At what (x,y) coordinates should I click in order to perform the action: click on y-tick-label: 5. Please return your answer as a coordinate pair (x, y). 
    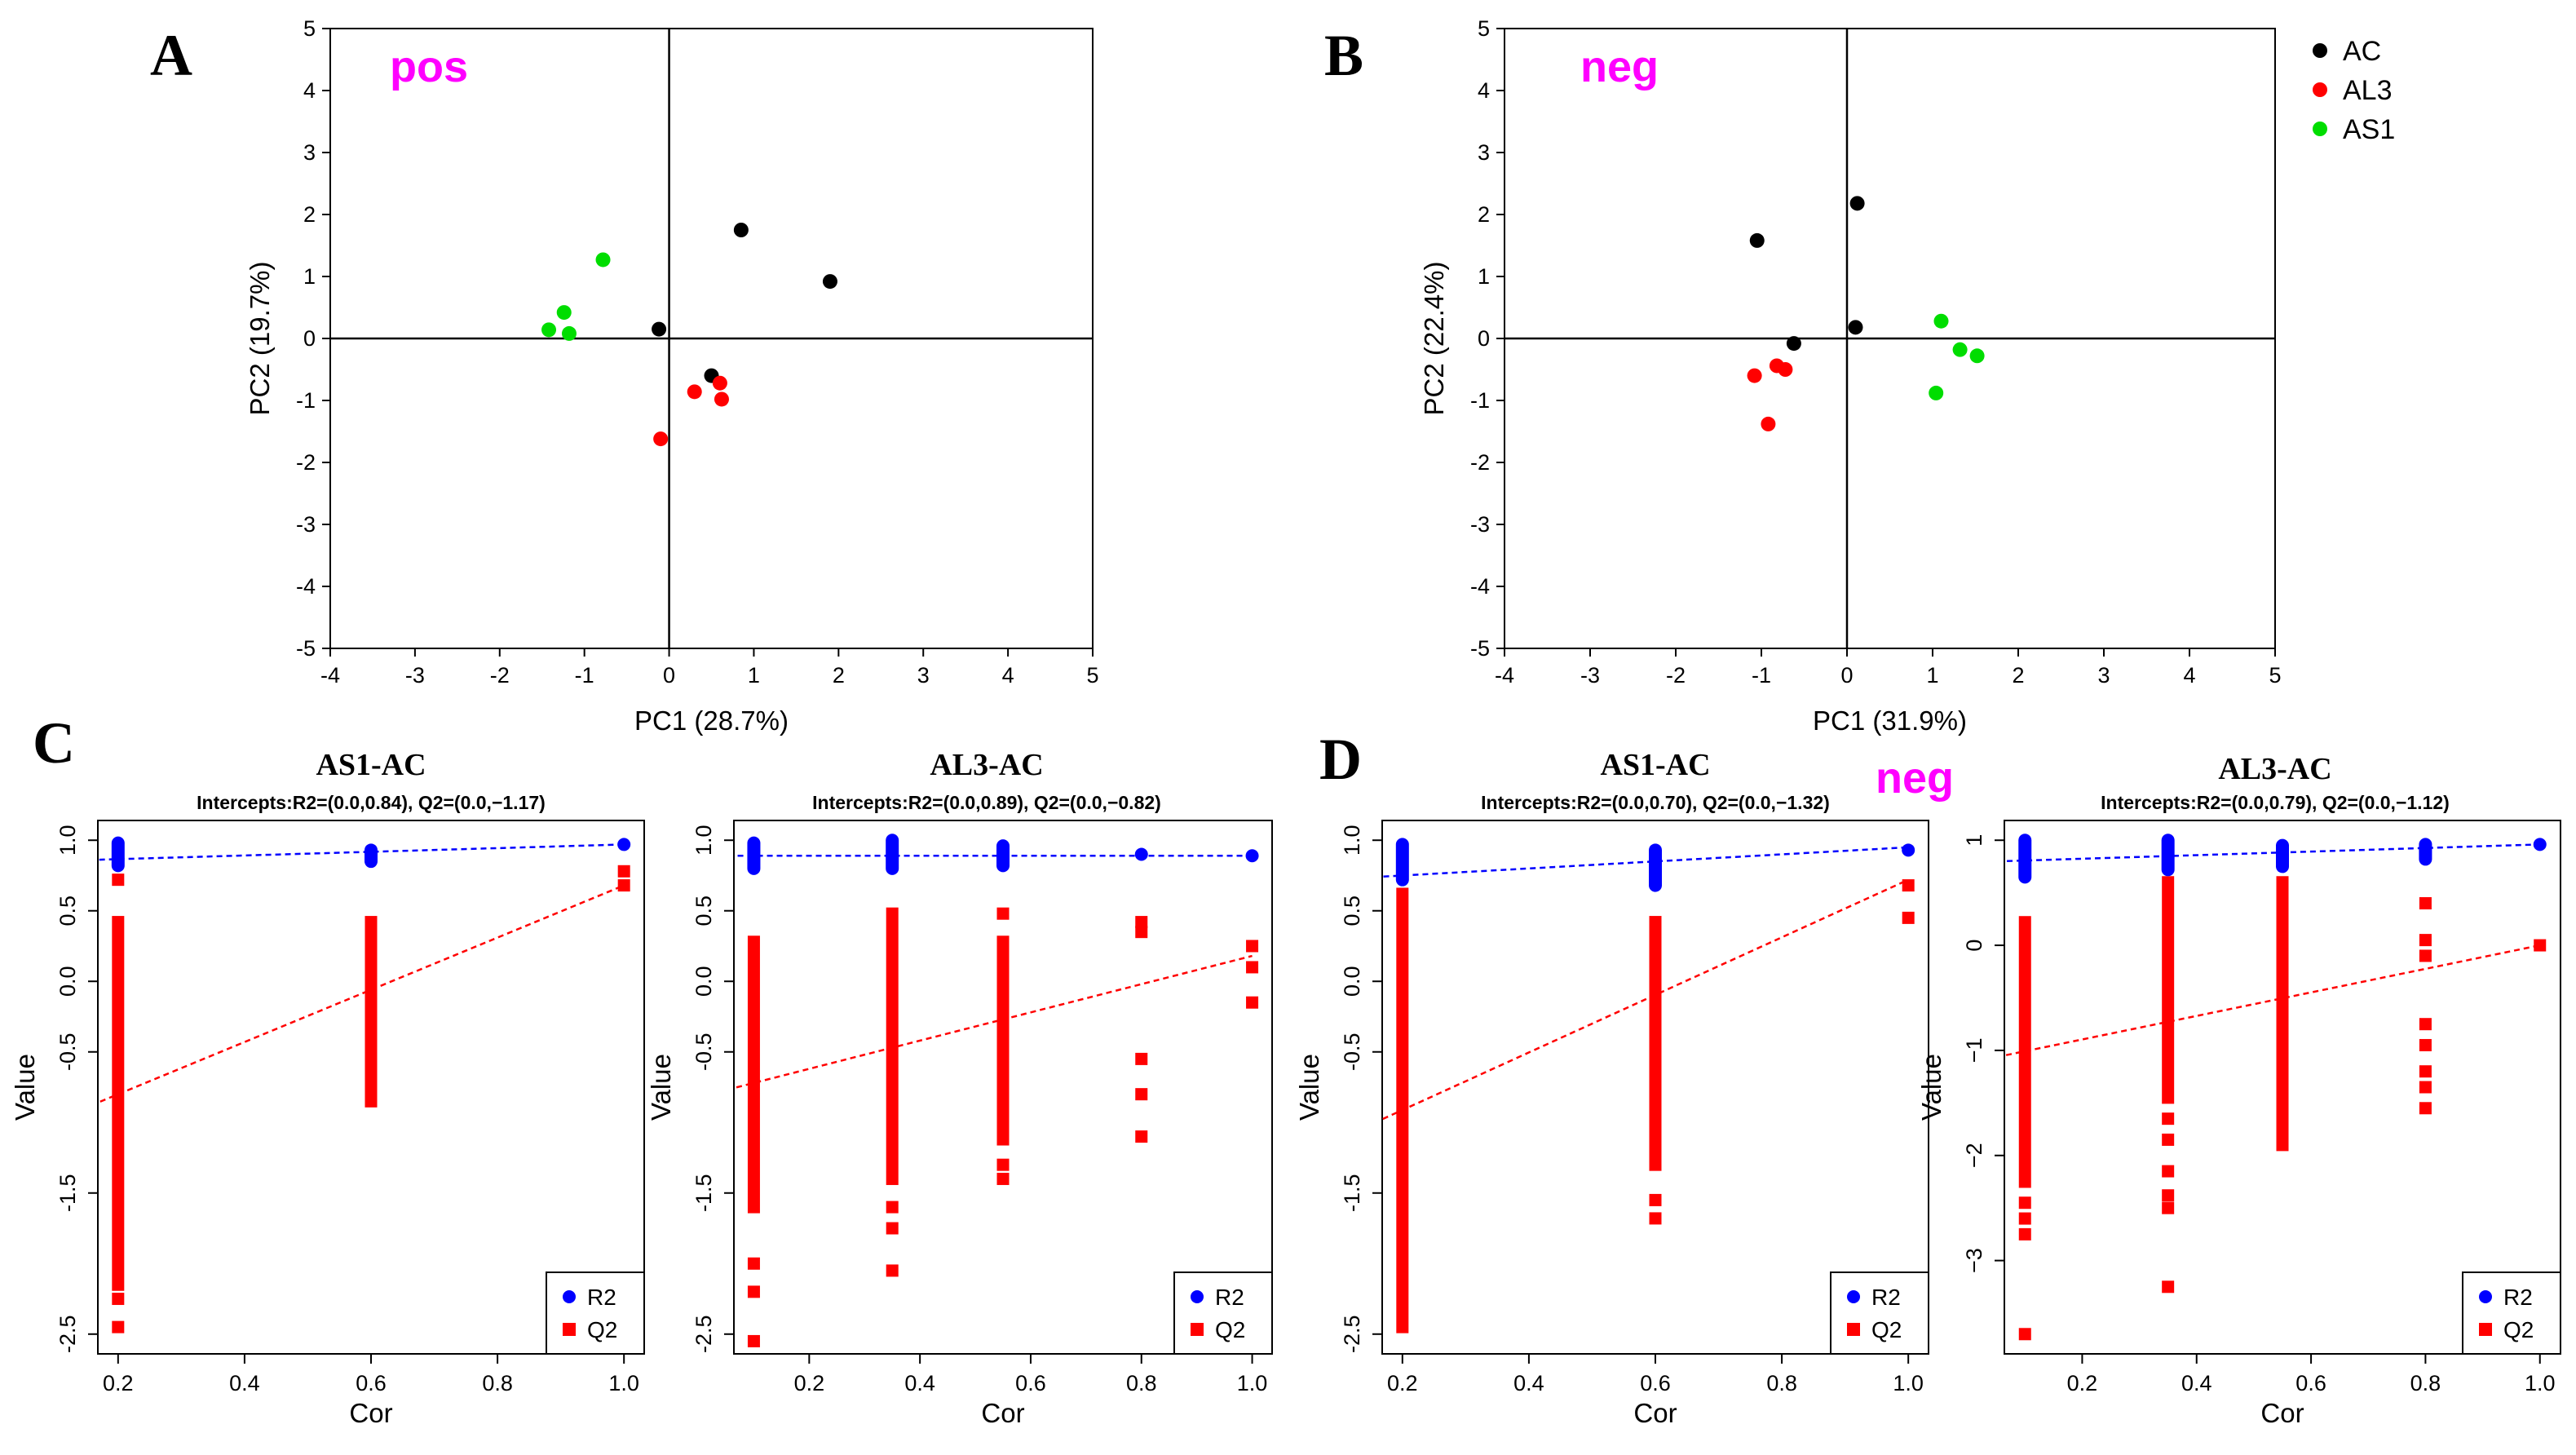
    Looking at the image, I should click on (309, 29).